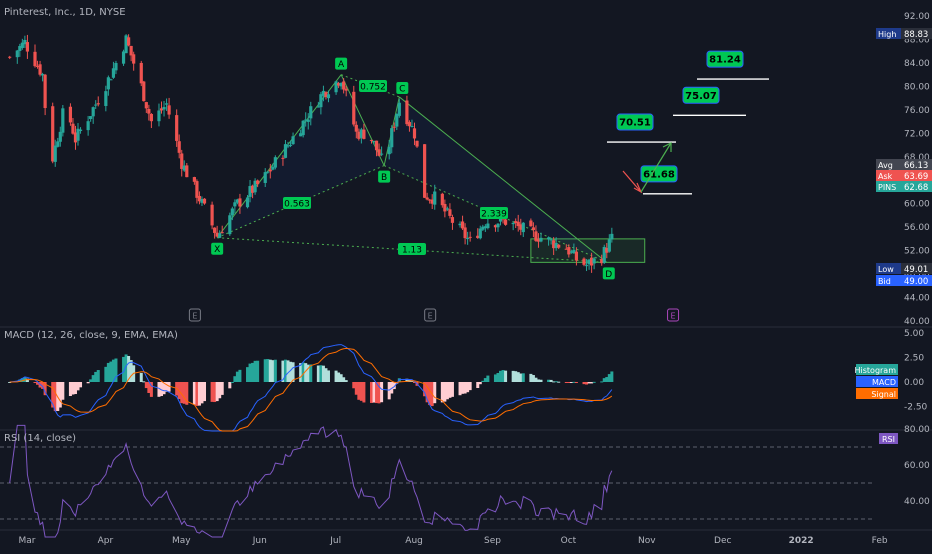  Describe the element at coordinates (916, 270) in the screenshot. I see `price-label-value: 49.01` at that location.